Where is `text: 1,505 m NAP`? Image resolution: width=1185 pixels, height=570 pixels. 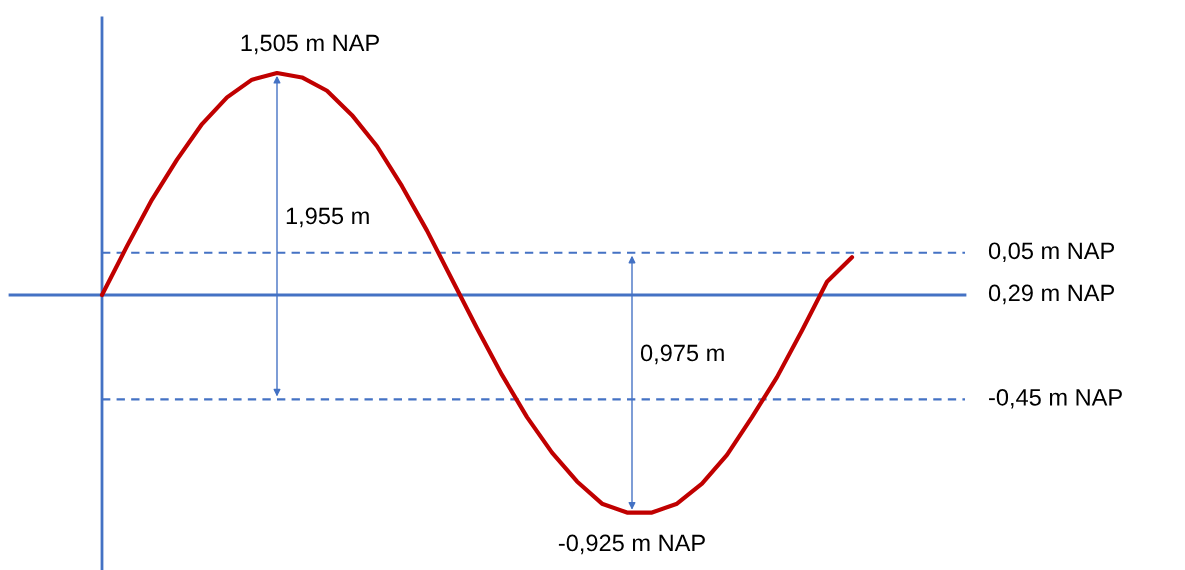
text: 1,505 m NAP is located at coordinates (310, 44).